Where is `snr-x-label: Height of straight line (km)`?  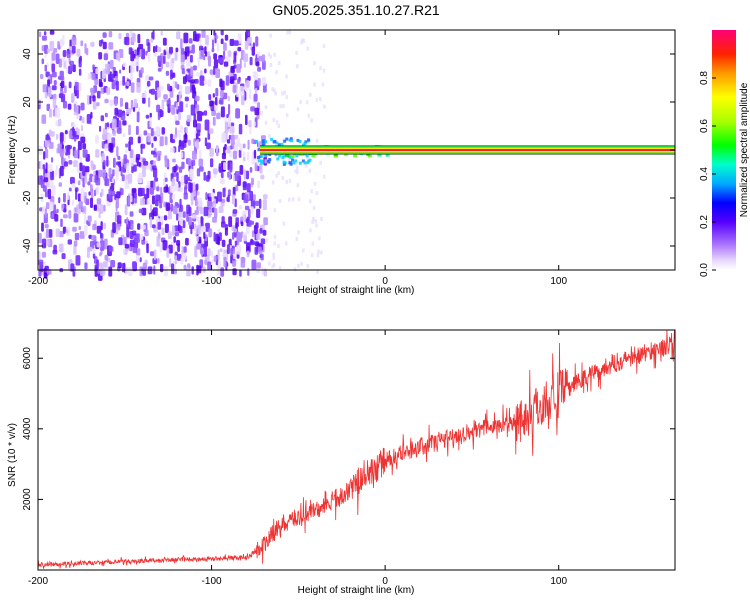
snr-x-label: Height of straight line (km) is located at coordinates (356, 590).